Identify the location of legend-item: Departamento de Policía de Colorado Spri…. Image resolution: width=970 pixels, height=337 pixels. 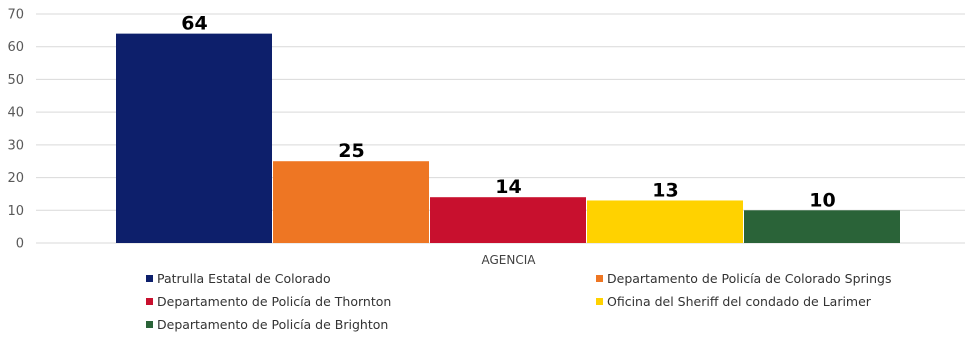
(744, 278).